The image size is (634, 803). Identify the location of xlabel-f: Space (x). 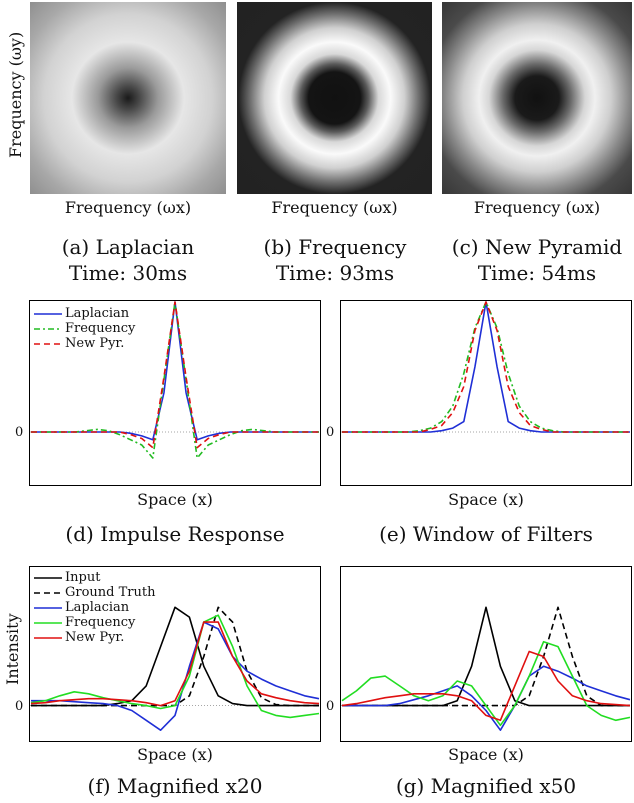
(175, 754).